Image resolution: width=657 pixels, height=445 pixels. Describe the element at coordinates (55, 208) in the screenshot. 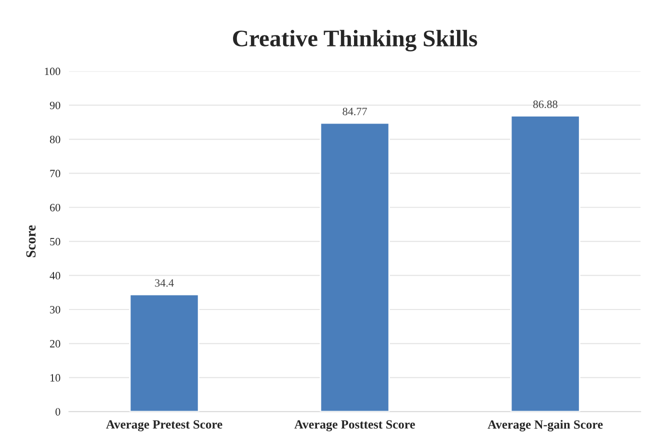

I see `y-tick-label: 60` at that location.